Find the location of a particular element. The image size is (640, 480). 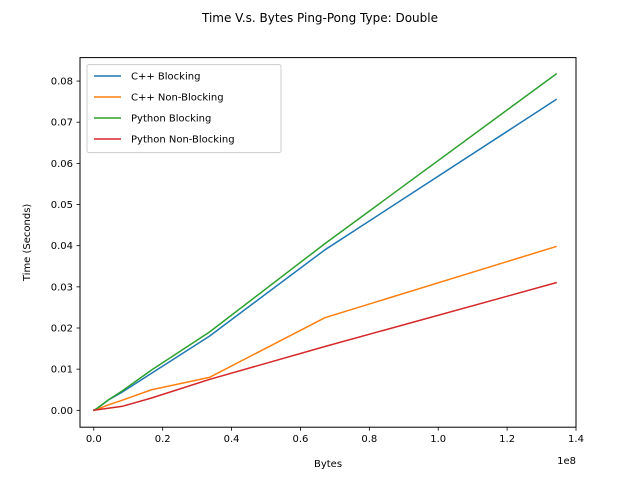

x-tick-label: 0.4 is located at coordinates (232, 439).